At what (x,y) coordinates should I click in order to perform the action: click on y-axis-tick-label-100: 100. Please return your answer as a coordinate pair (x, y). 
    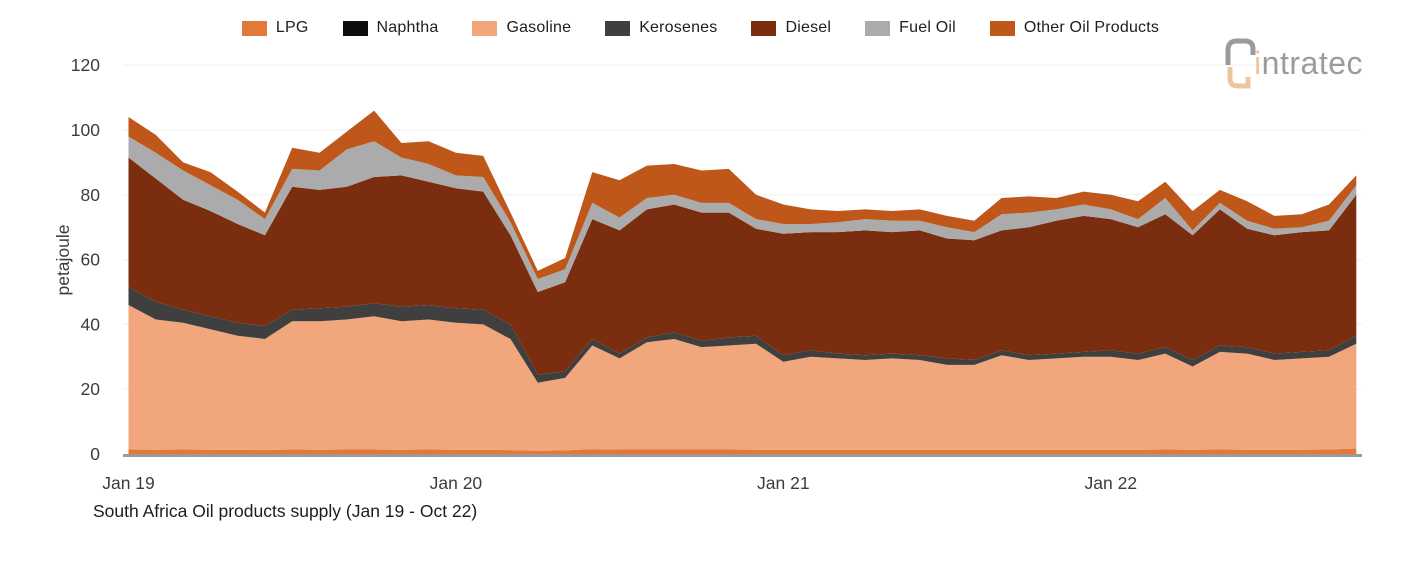
    Looking at the image, I should click on (85, 130).